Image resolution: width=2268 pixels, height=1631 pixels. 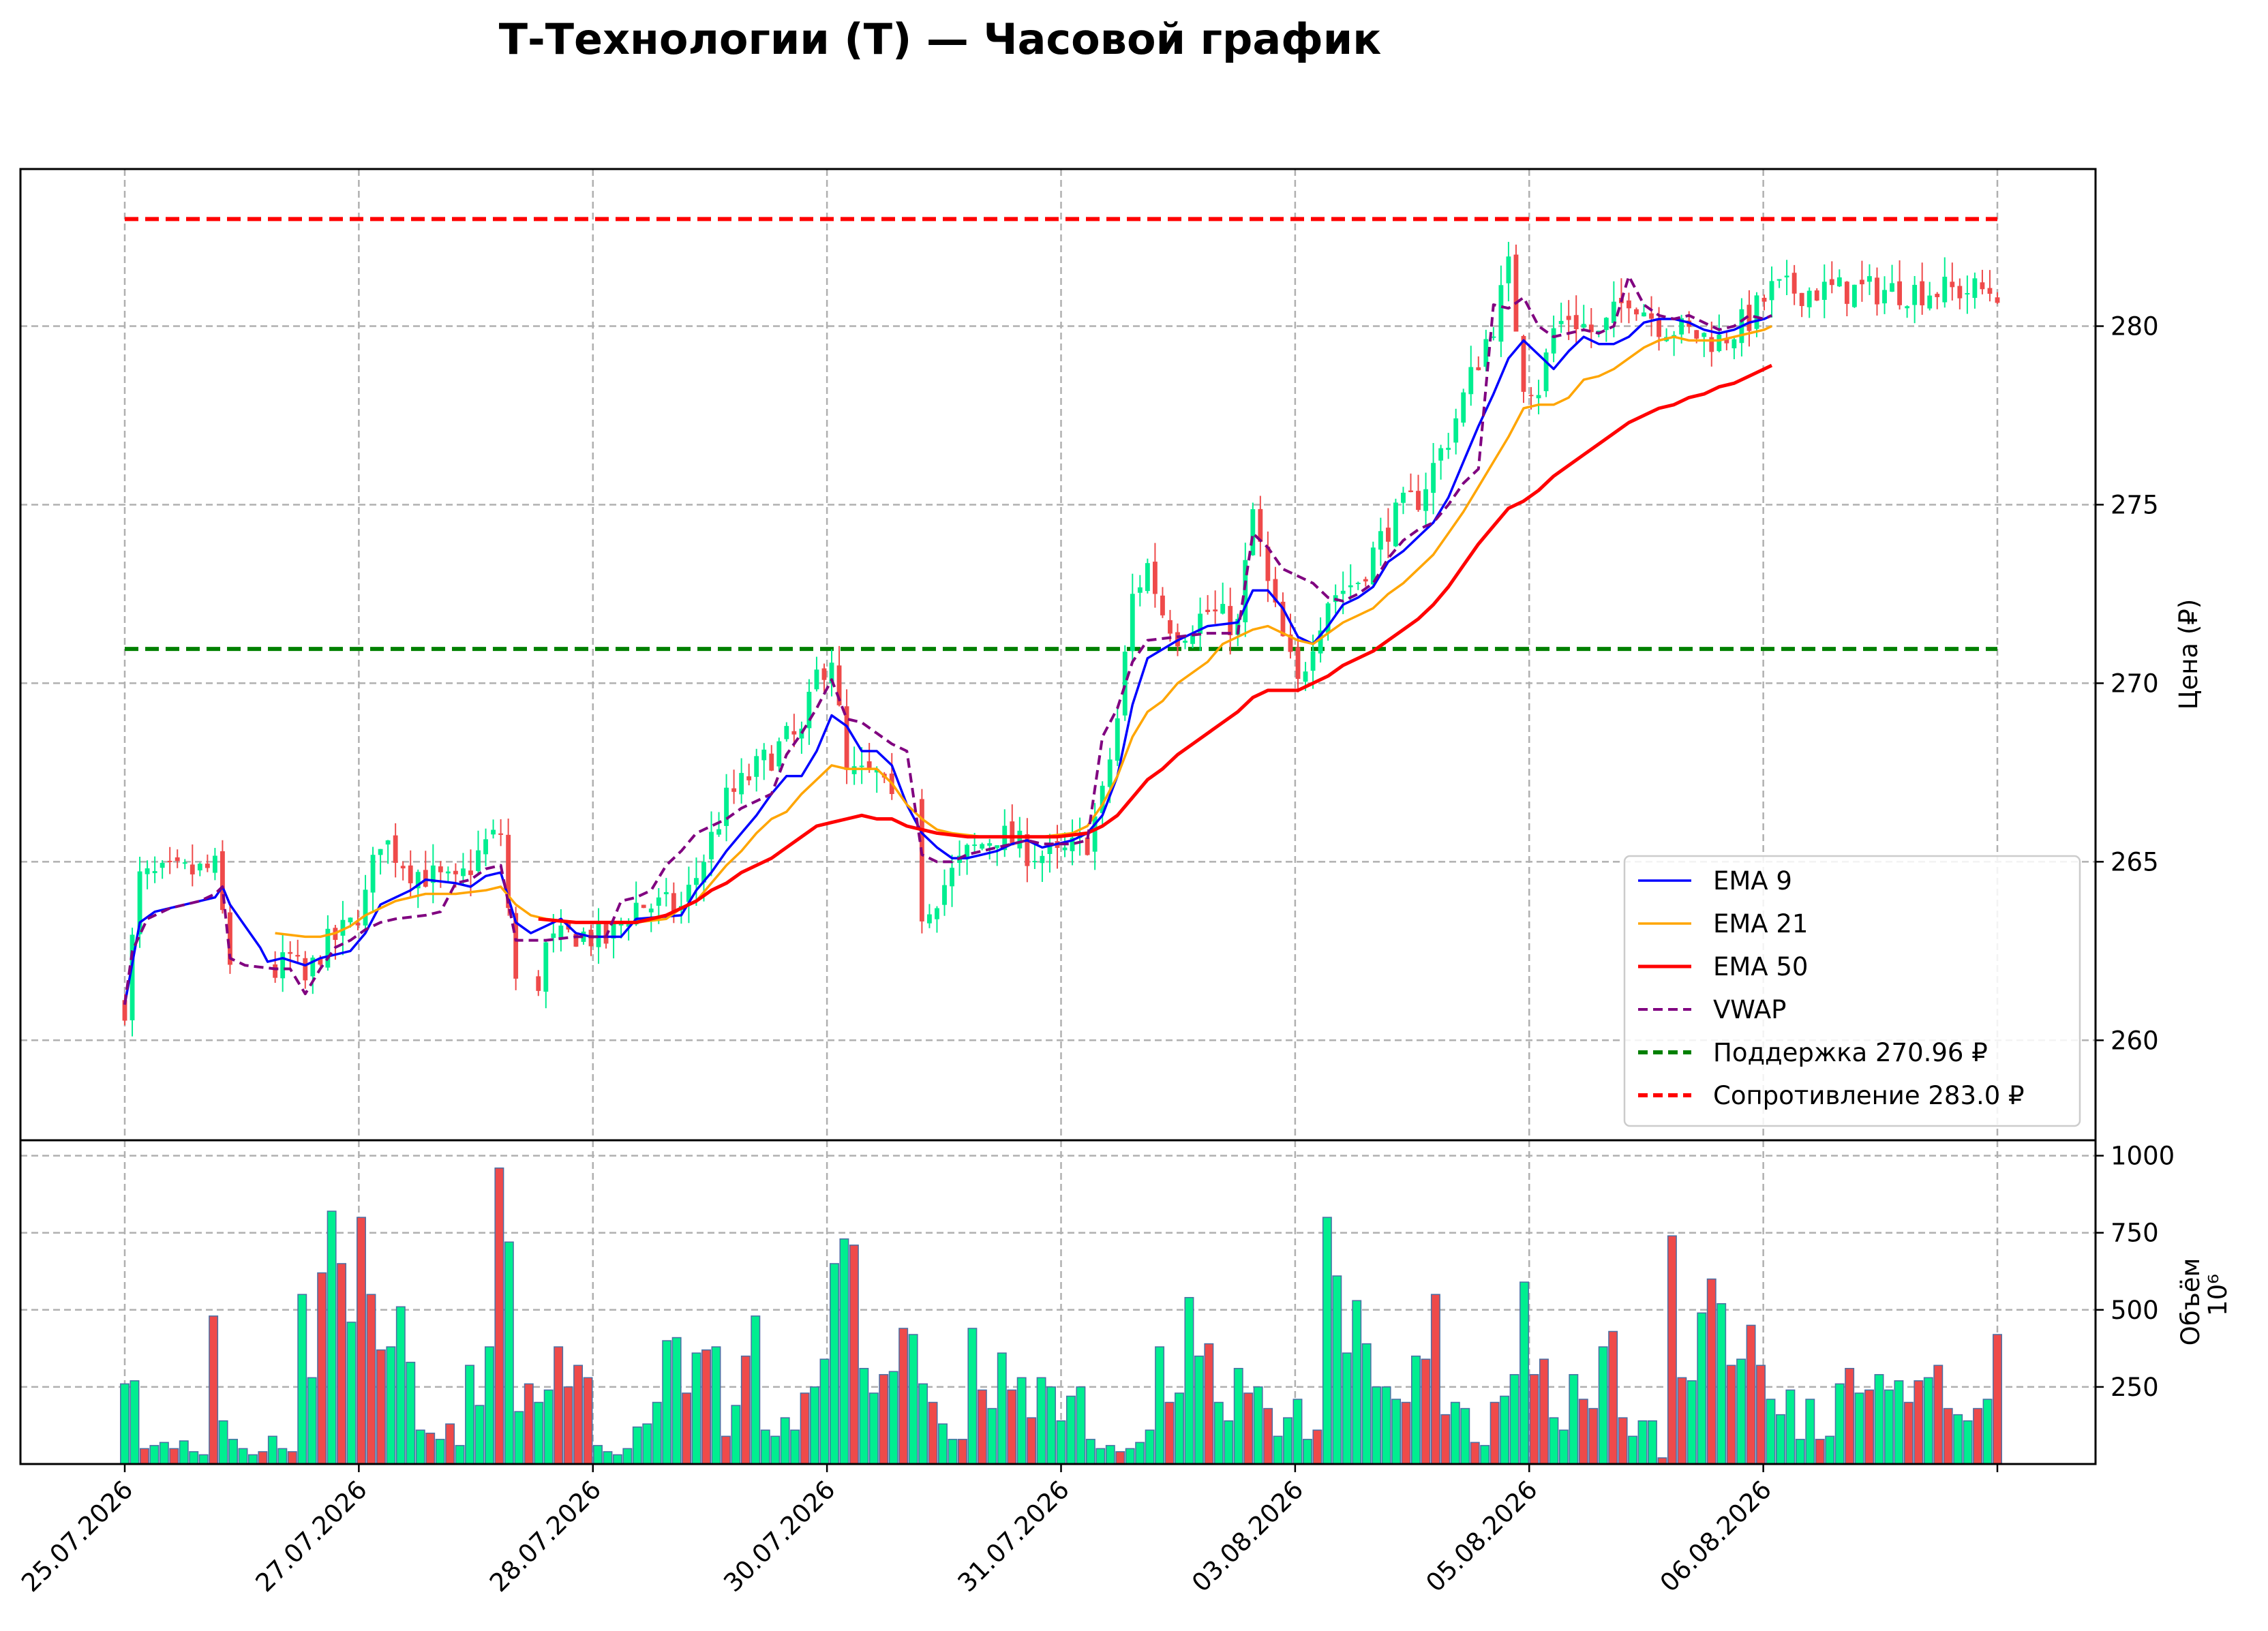 What do you see at coordinates (2135, 326) in the screenshot?
I see `price-y-tick-label: 280` at bounding box center [2135, 326].